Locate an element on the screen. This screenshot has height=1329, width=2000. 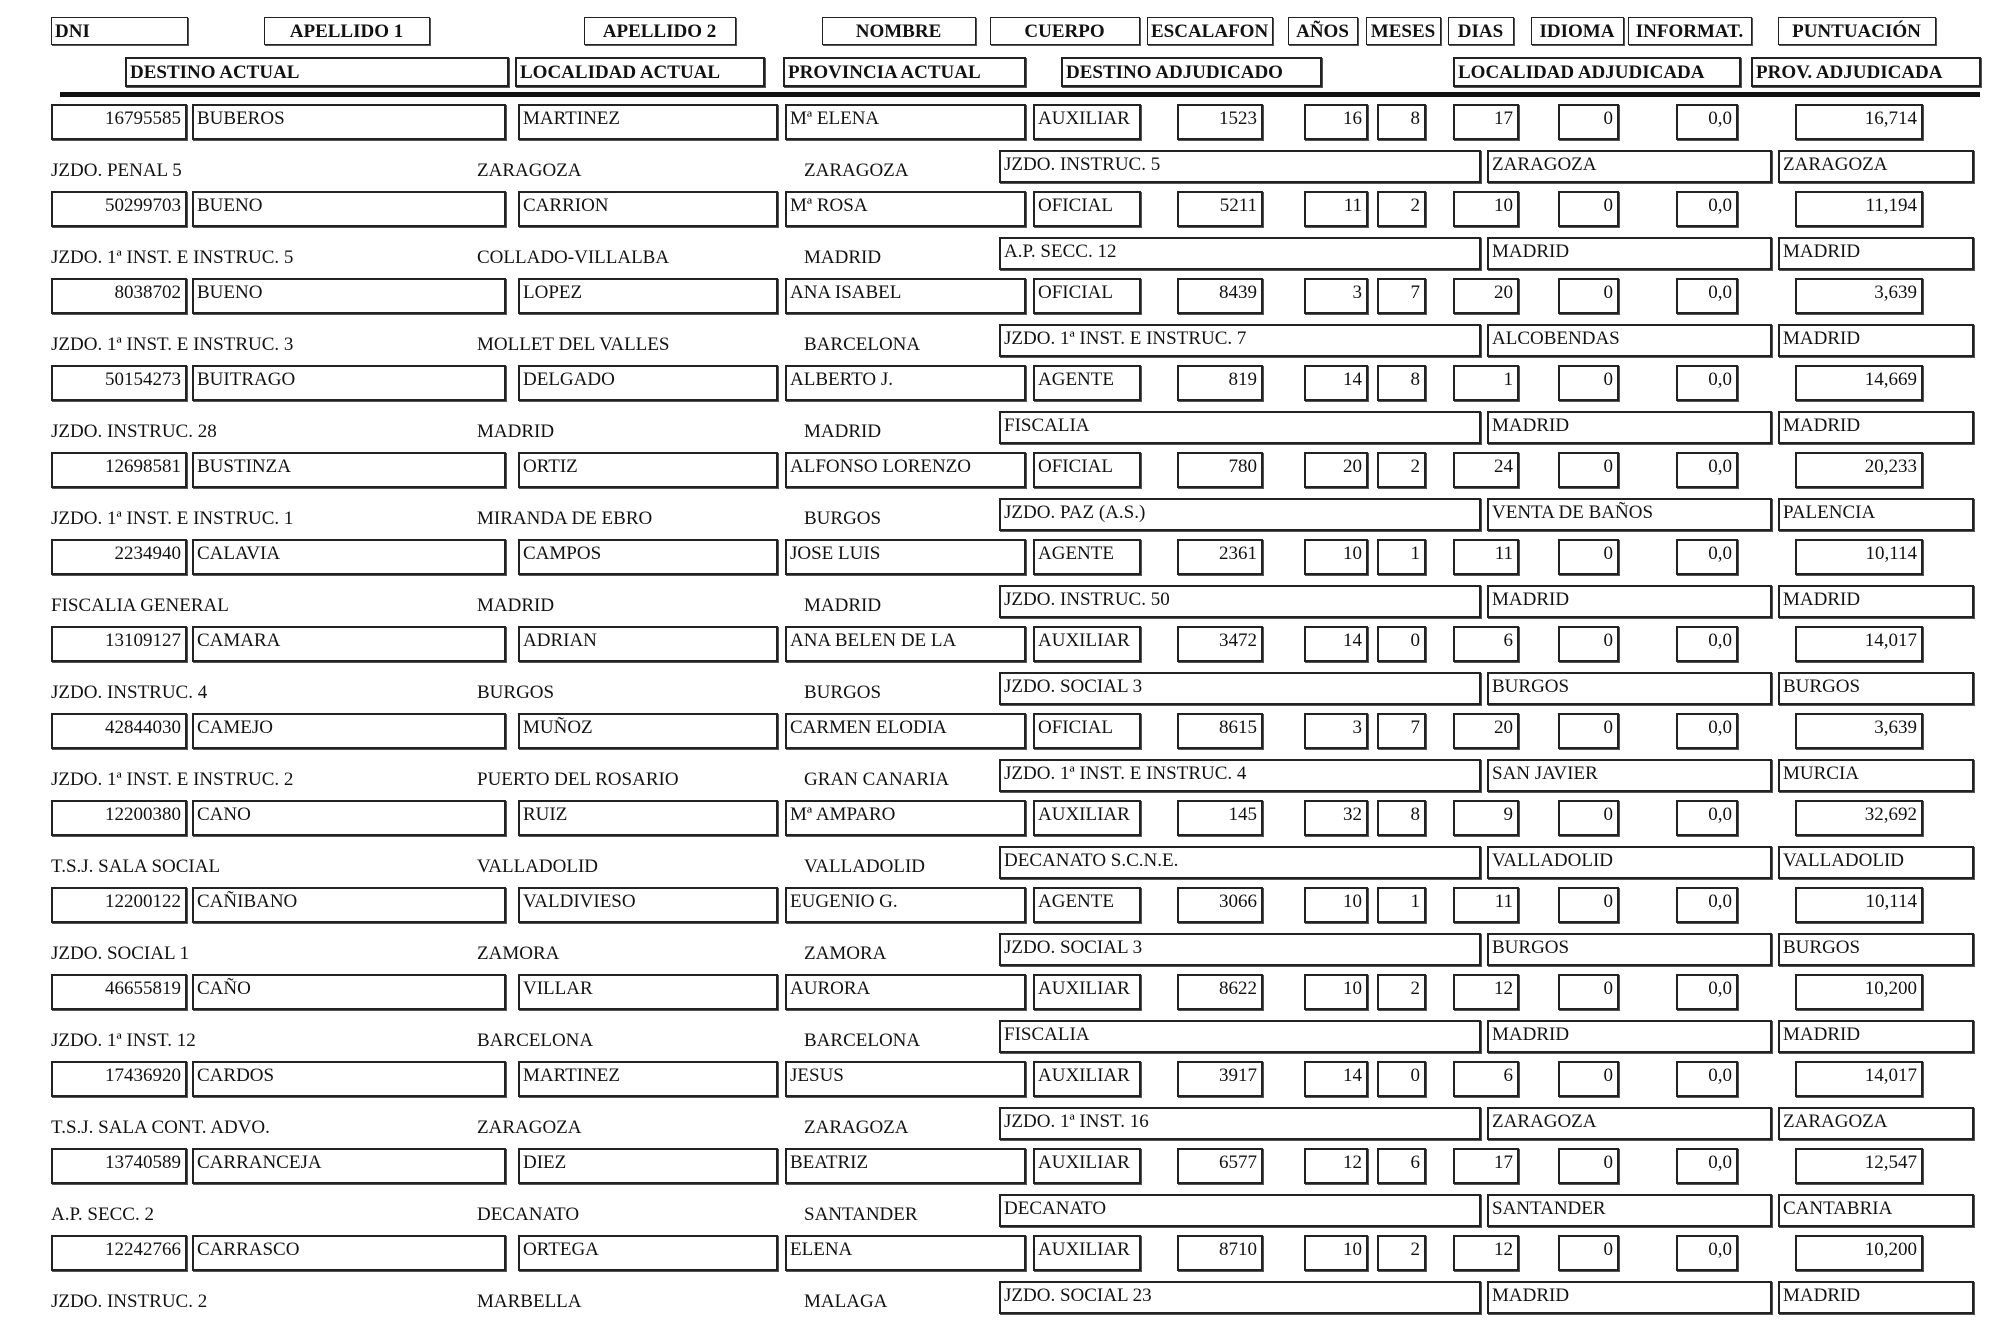
record-dias: 1 is located at coordinates (1486, 383).